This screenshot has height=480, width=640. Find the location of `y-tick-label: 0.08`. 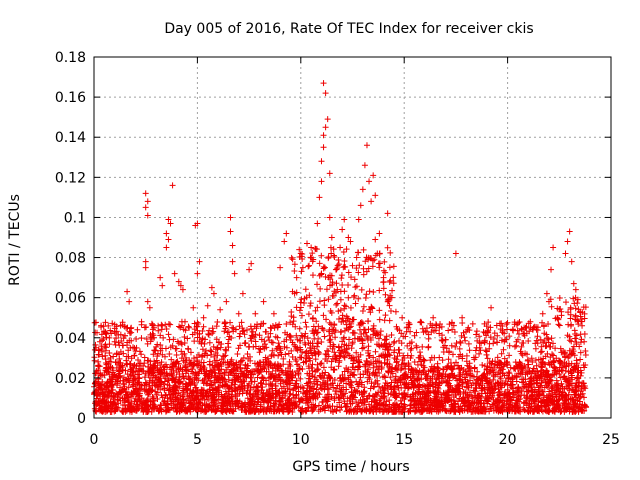

y-tick-label: 0.08 is located at coordinates (70, 259).